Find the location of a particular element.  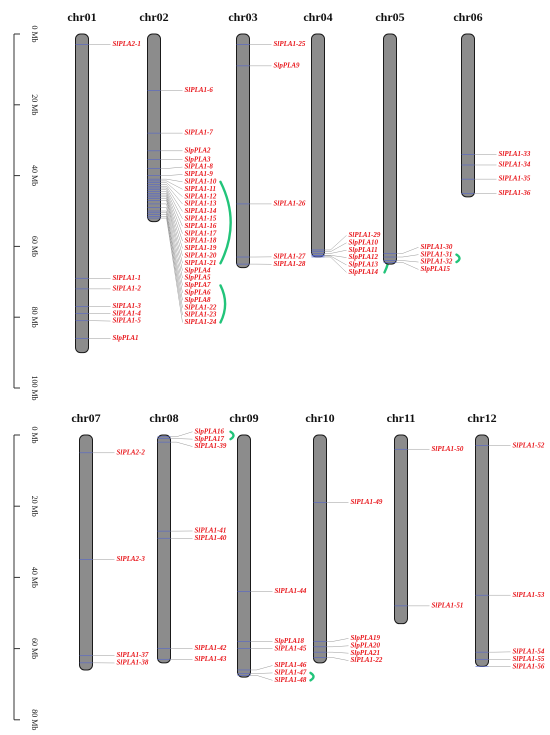

gene-label: SlPLA1-30 is located at coordinates (437, 247).